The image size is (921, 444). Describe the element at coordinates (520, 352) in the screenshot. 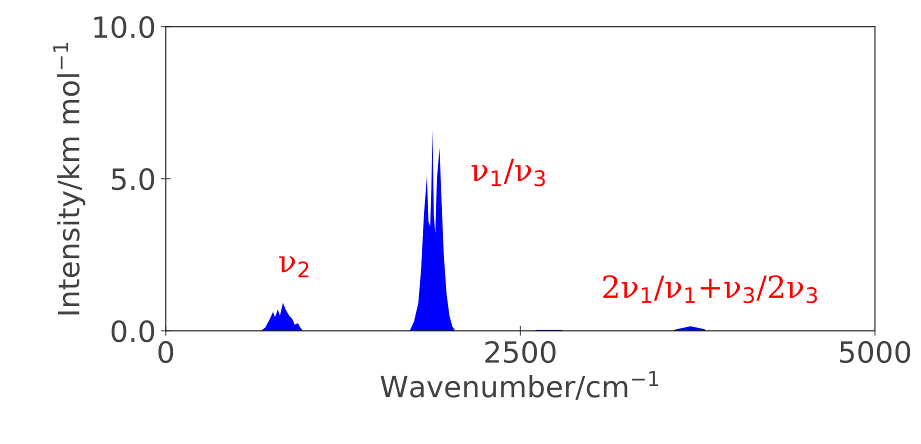

I see `x-tick-label: 2500` at that location.